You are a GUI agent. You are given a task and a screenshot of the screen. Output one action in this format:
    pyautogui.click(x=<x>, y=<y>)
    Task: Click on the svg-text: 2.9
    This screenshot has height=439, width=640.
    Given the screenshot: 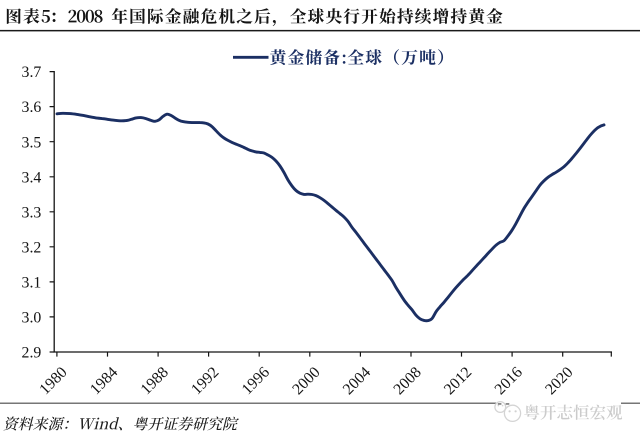 What is the action you would take?
    pyautogui.click(x=32, y=353)
    